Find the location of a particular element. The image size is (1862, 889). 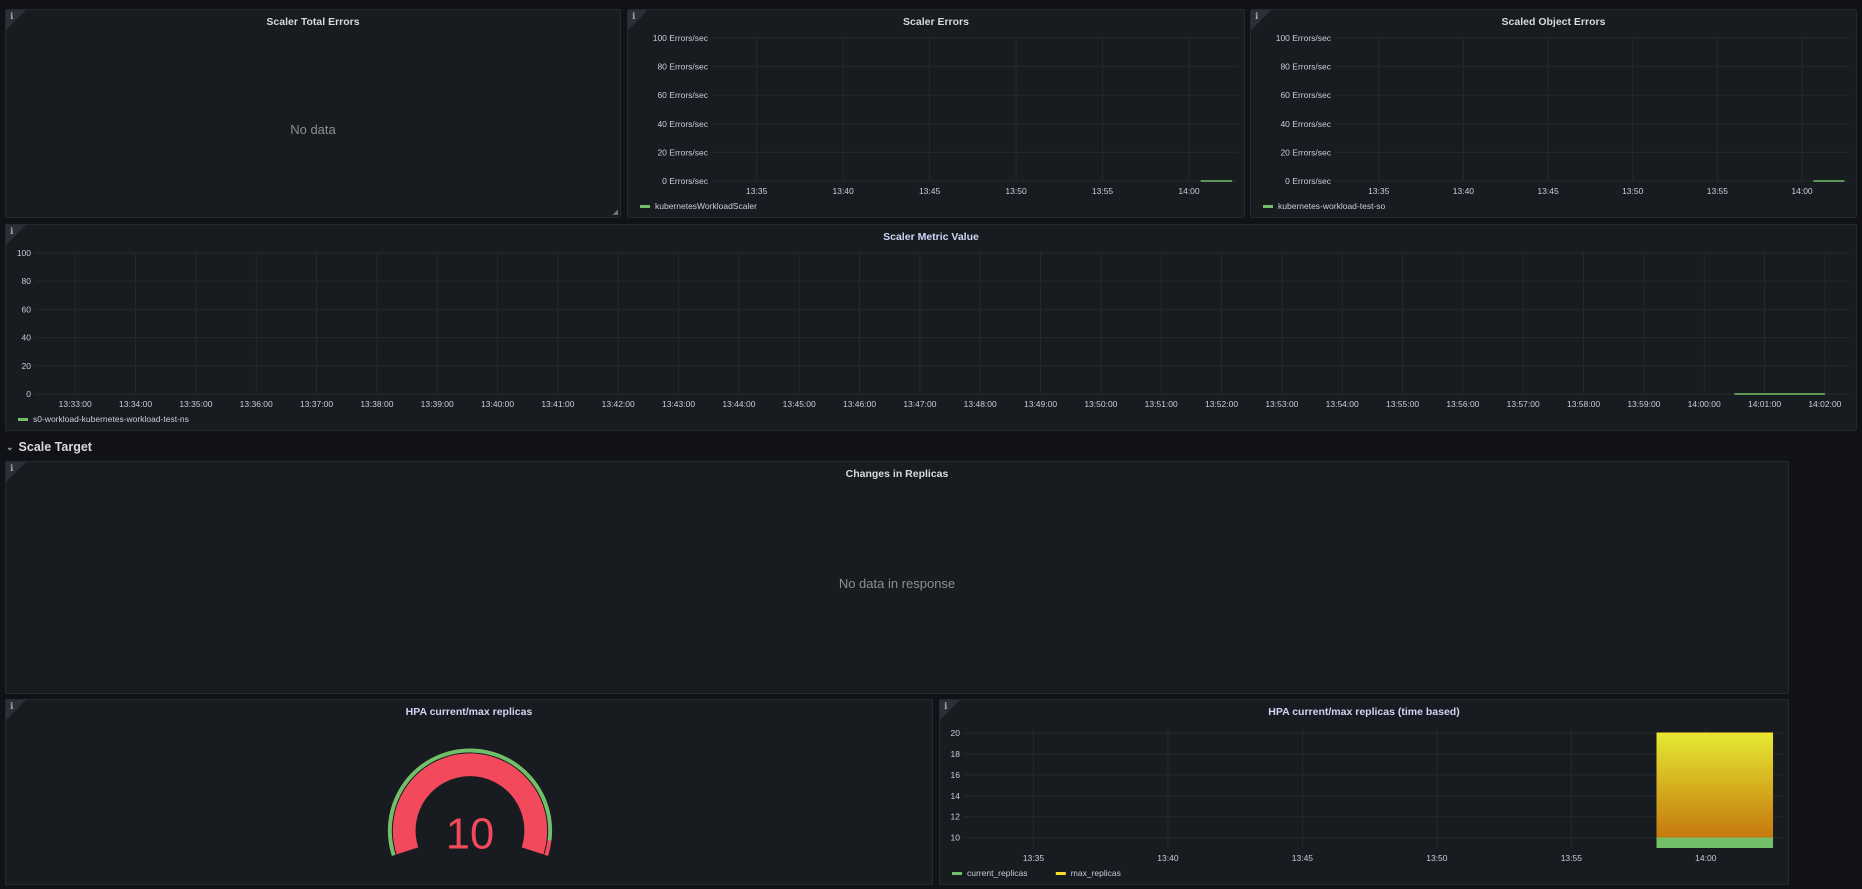

x-tick-label: 13:49:00 is located at coordinates (1040, 404).